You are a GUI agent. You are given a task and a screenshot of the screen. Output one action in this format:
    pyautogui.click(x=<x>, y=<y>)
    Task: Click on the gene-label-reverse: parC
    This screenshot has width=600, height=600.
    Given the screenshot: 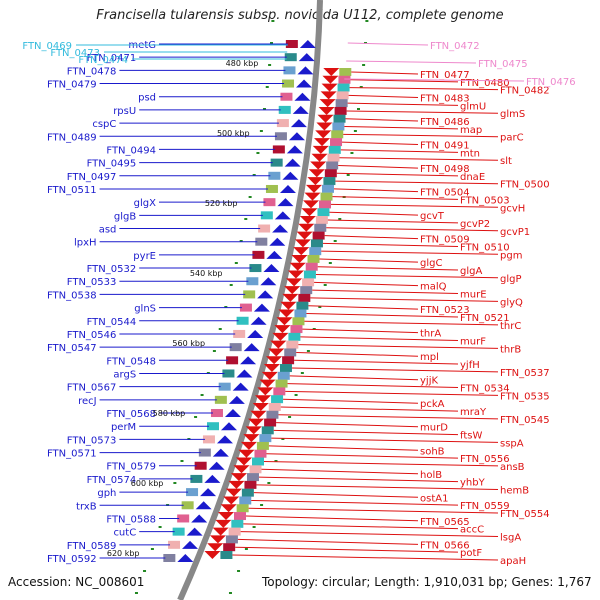 What is the action you would take?
    pyautogui.click(x=512, y=138)
    